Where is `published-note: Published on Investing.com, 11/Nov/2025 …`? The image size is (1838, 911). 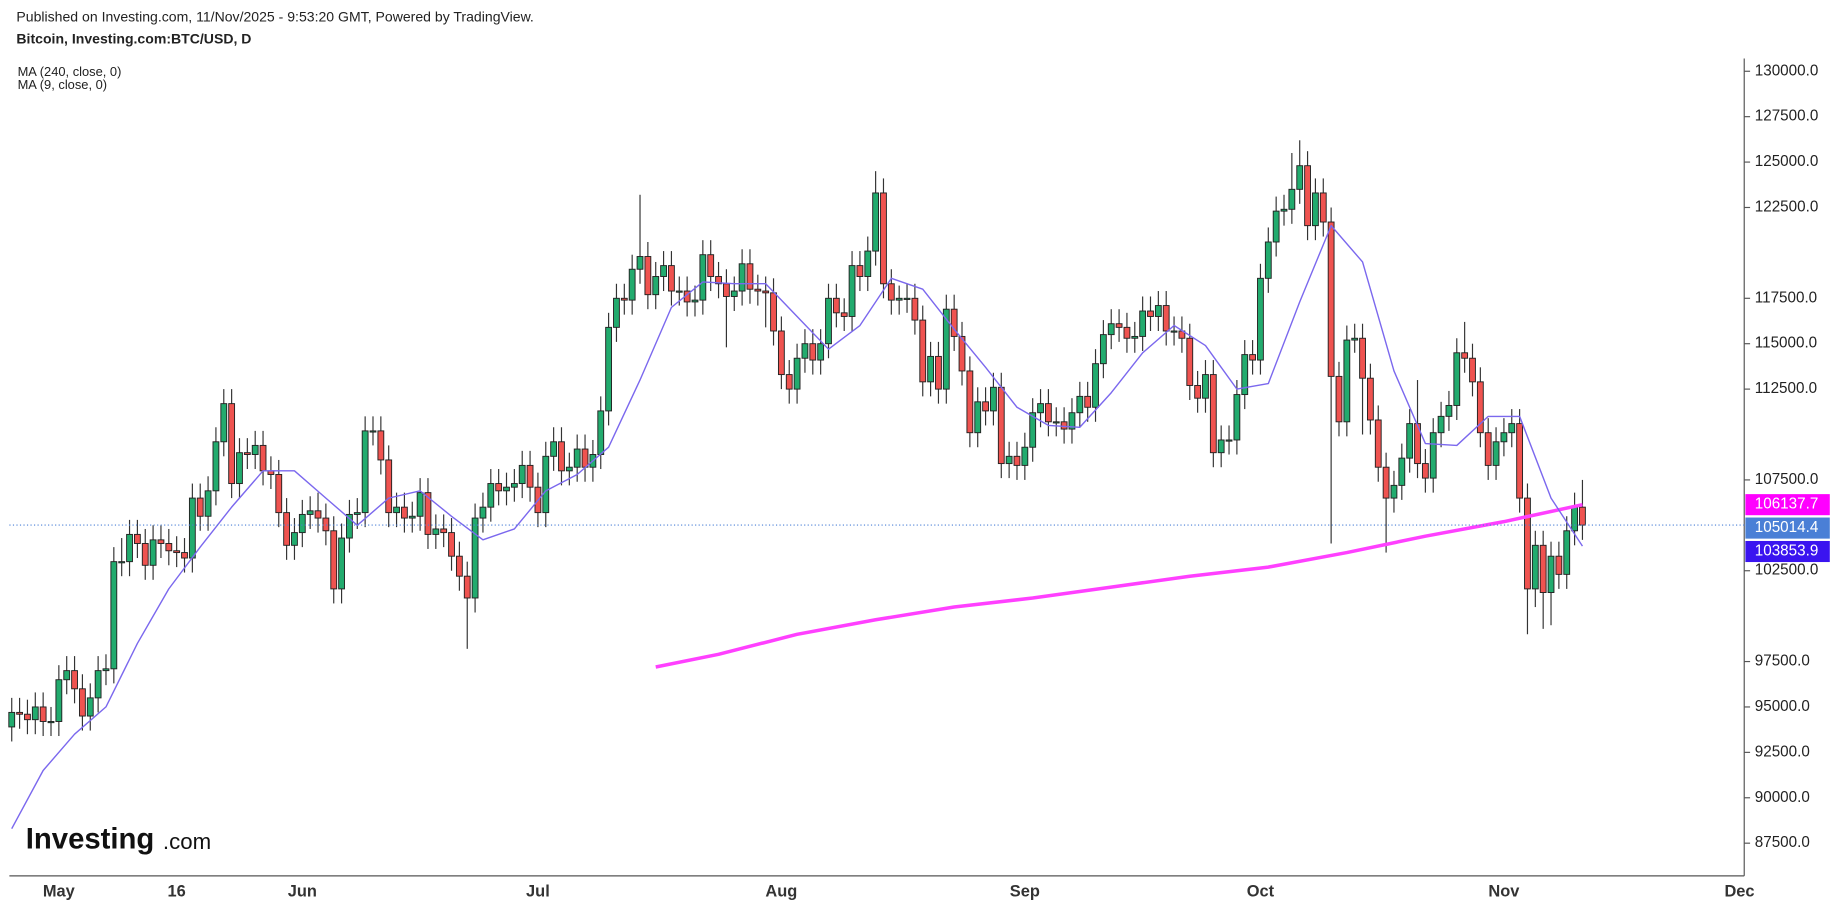 published-note: Published on Investing.com, 11/Nov/2025 … is located at coordinates (274, 16).